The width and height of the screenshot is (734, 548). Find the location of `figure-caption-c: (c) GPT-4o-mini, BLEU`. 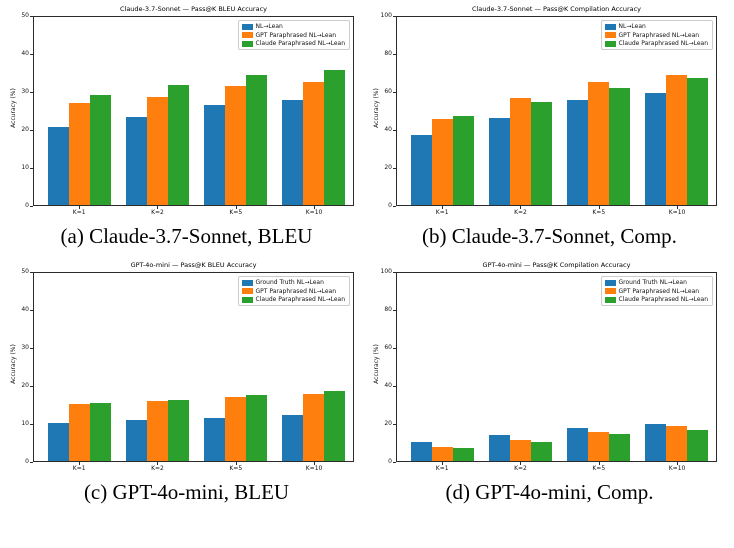

figure-caption-c: (c) GPT-4o-mini, BLEU is located at coordinates (186, 492).